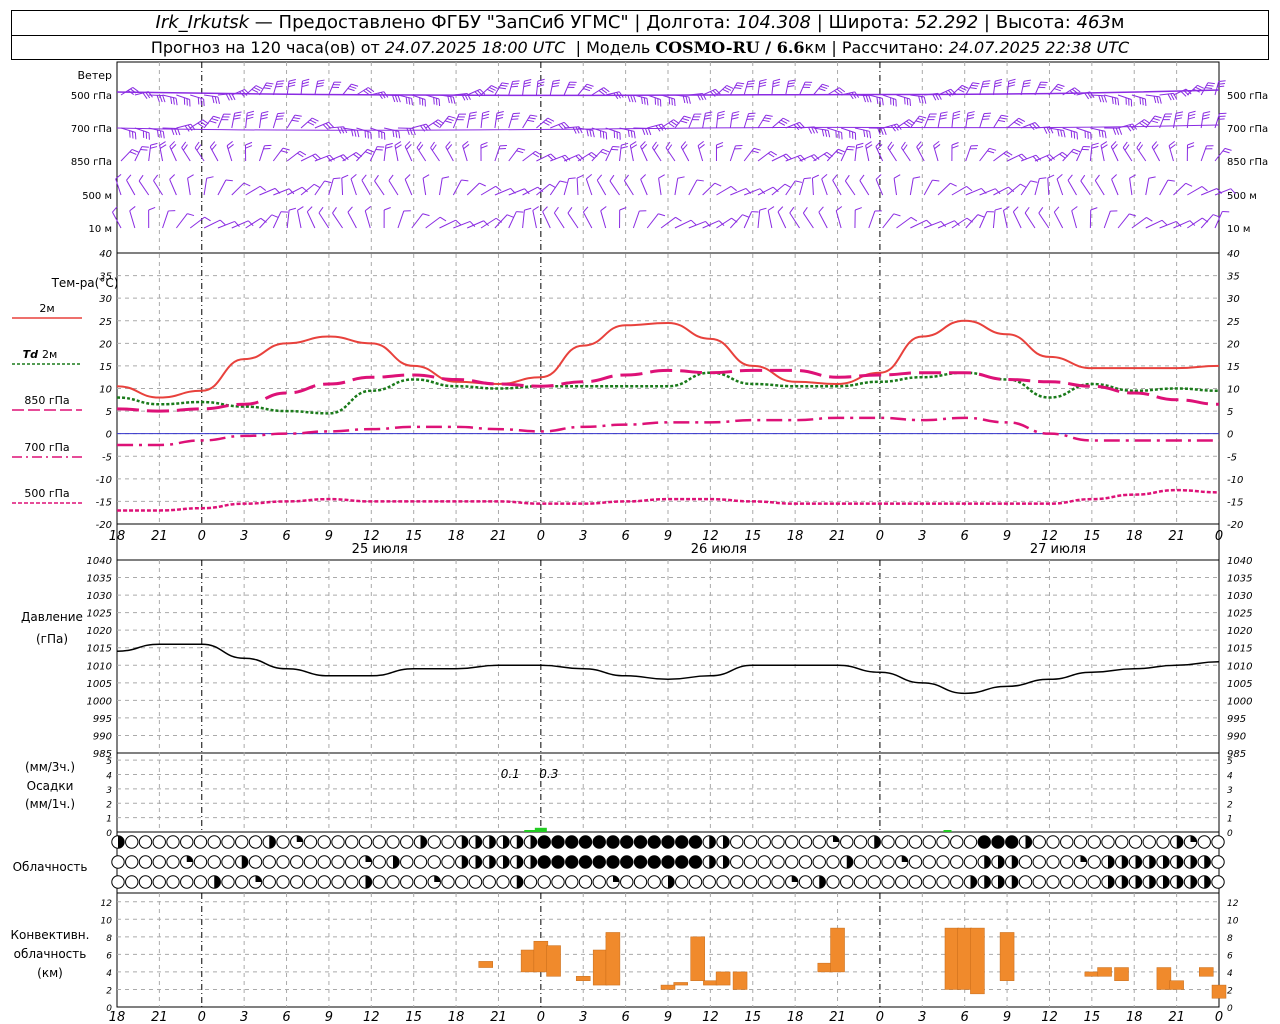 The height and width of the screenshot is (1024, 1280). Describe the element at coordinates (1007, 1017) in the screenshot. I see `tick-label-hour-bottom: 9` at that location.